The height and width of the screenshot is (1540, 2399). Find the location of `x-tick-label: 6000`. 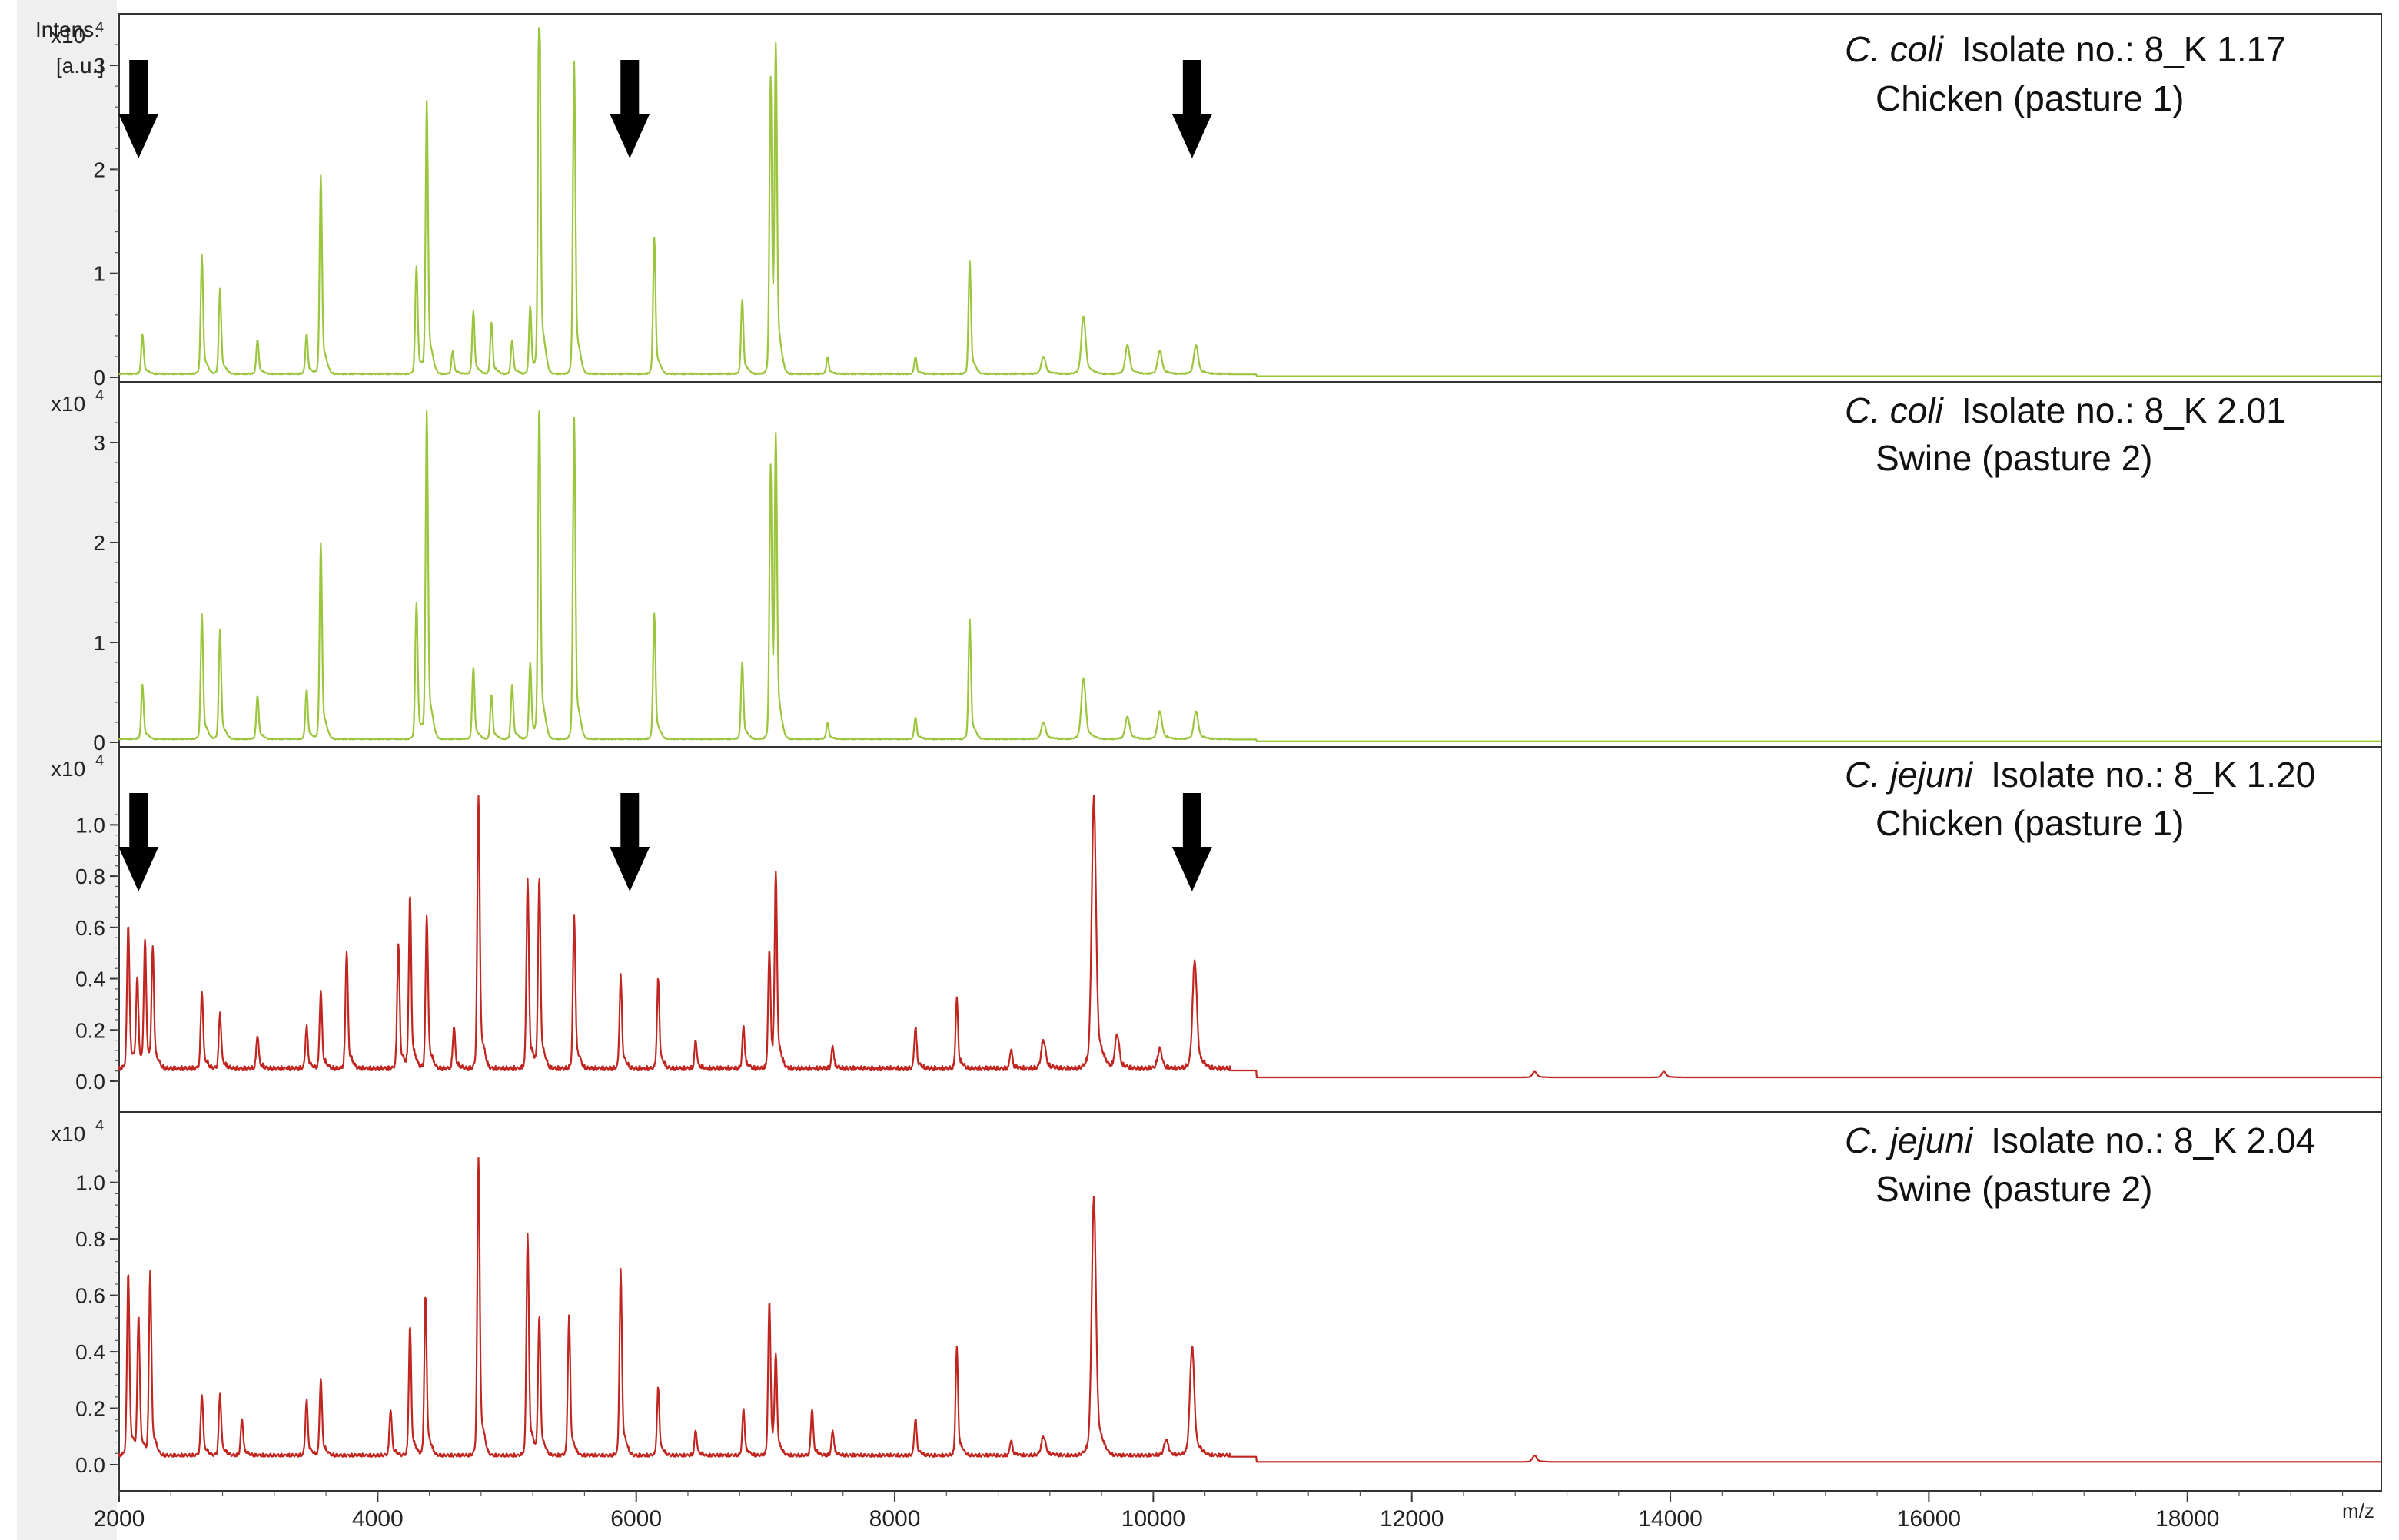

x-tick-label: 6000 is located at coordinates (636, 1519).